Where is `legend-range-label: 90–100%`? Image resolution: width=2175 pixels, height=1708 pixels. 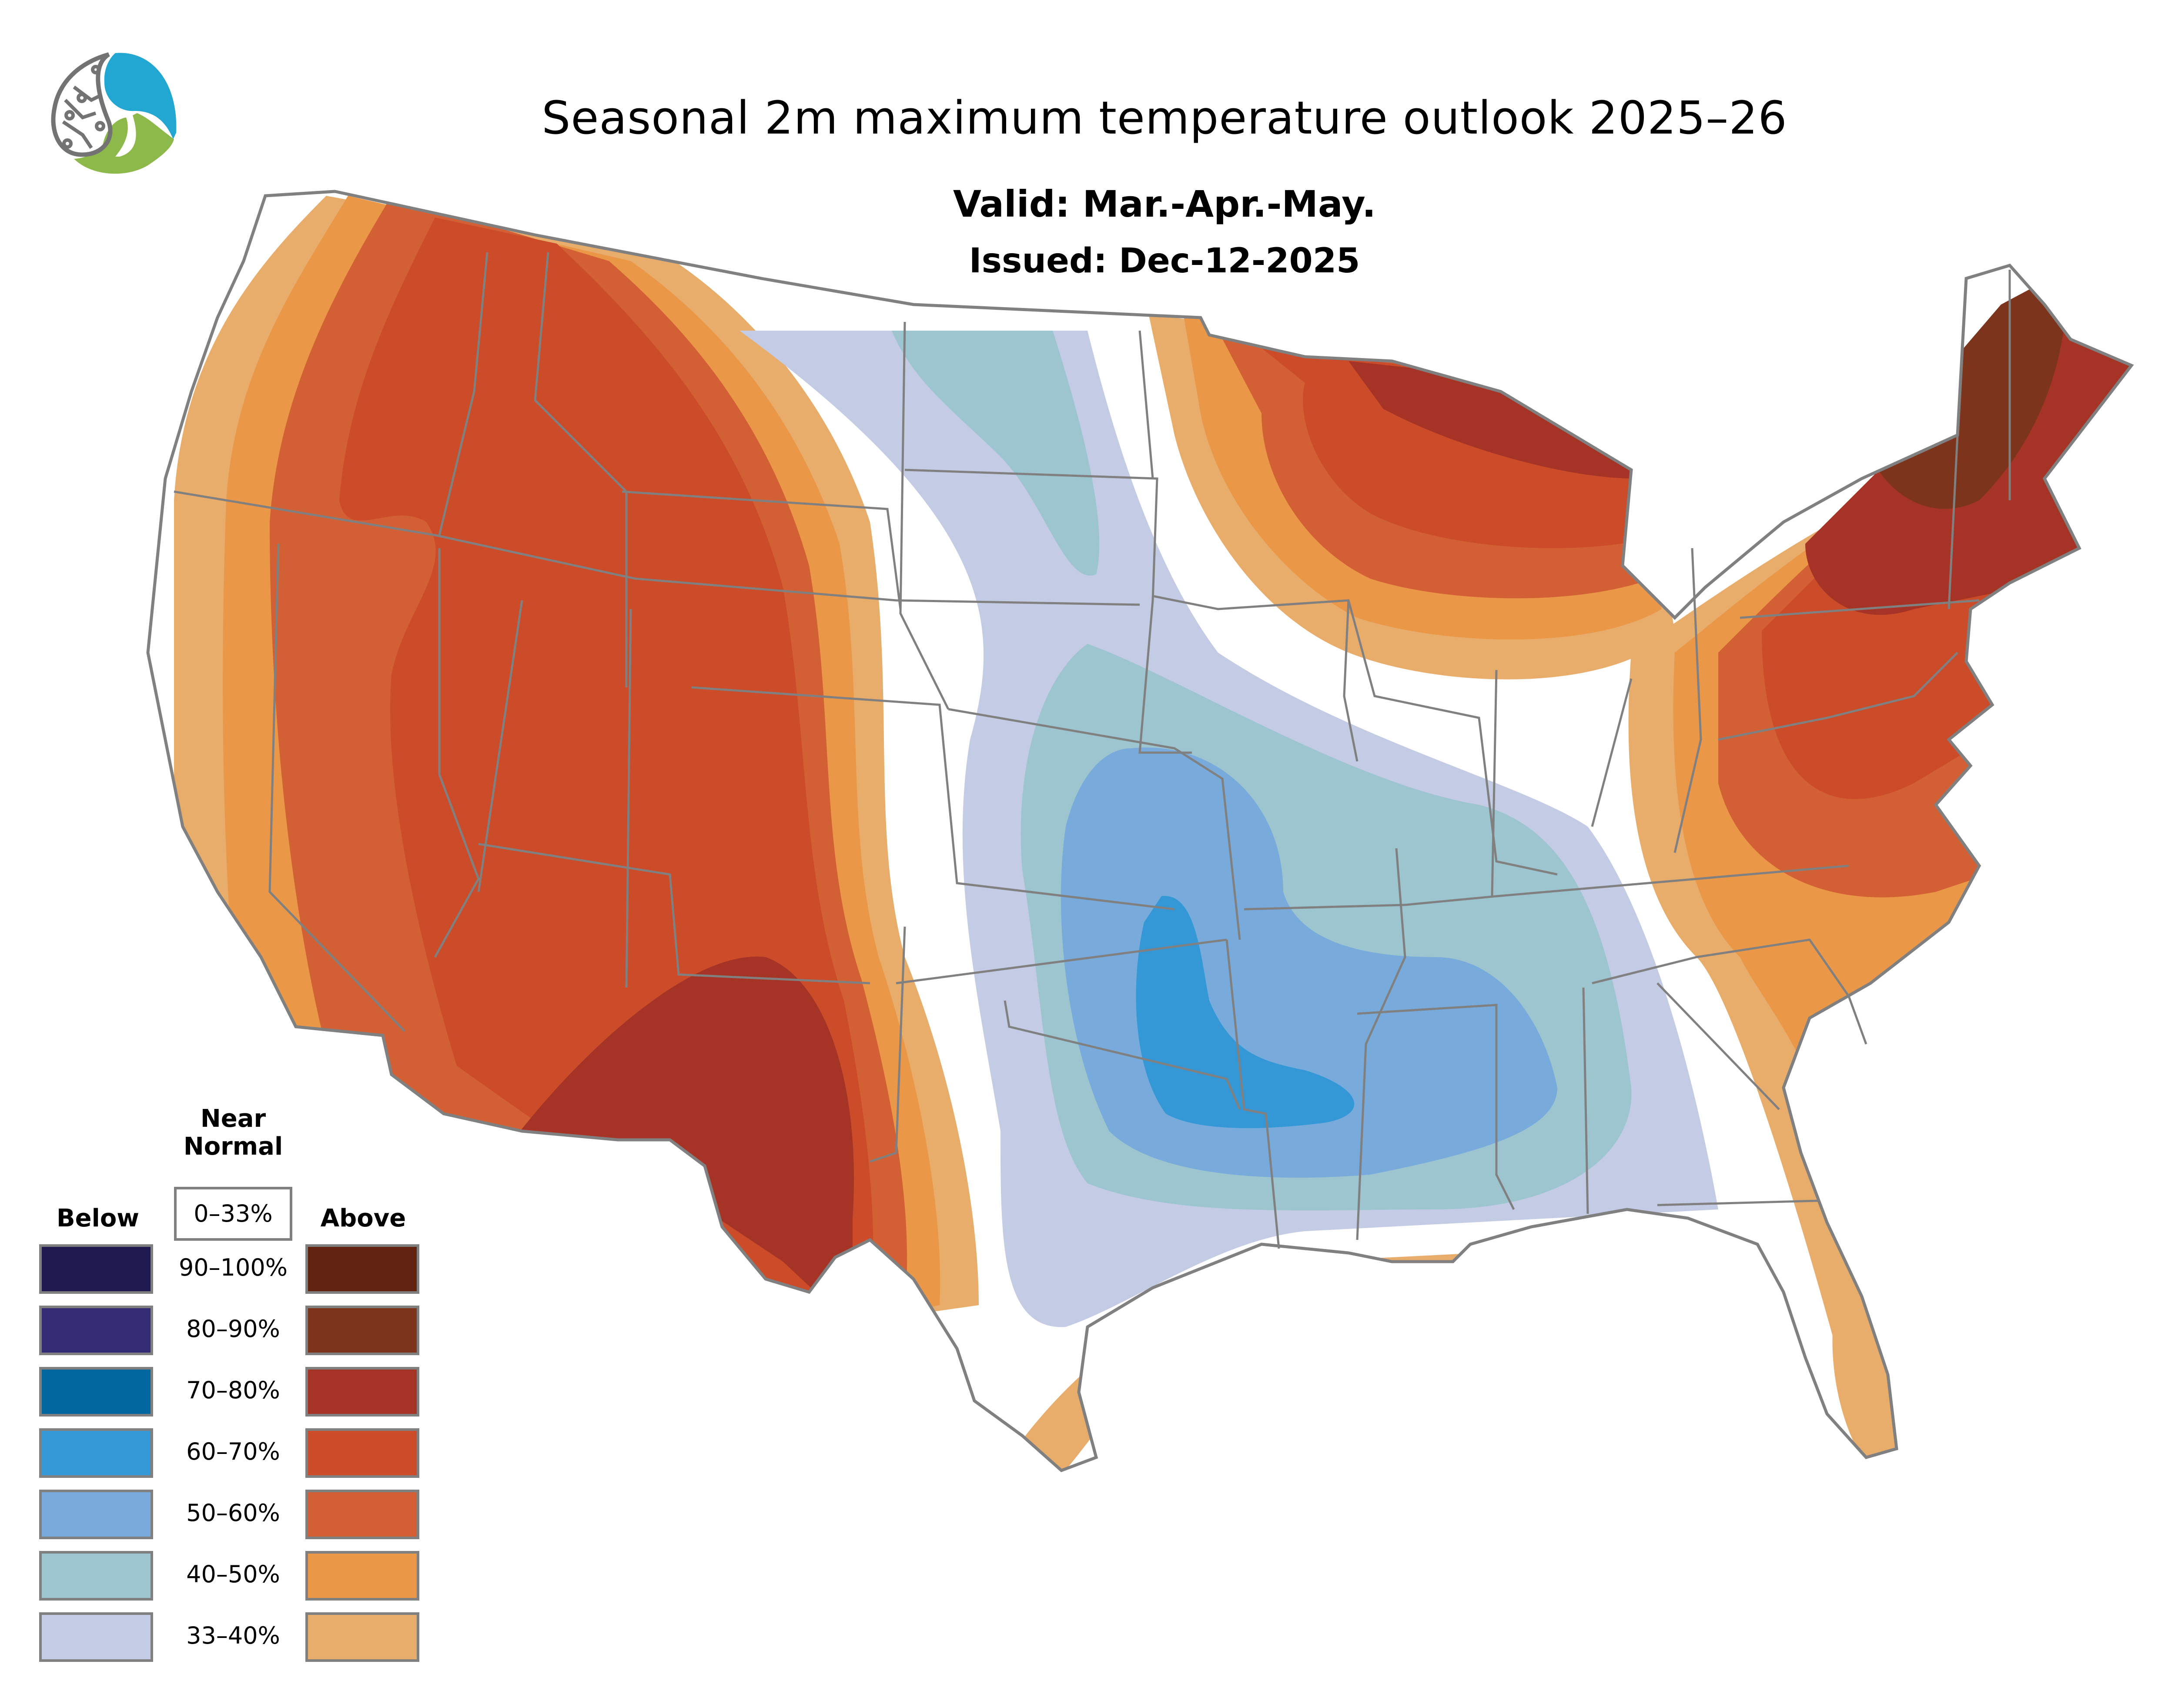
legend-range-label: 90–100% is located at coordinates (233, 1268).